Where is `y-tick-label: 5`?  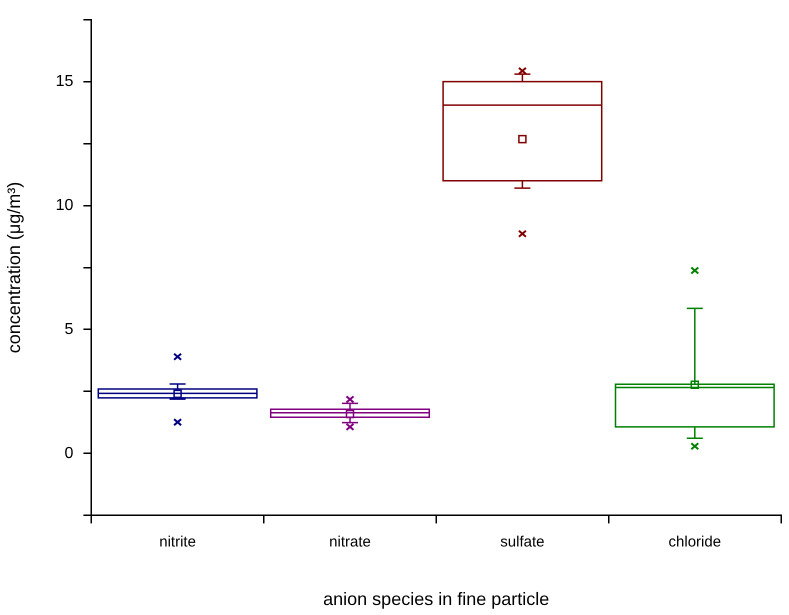
y-tick-label: 5 is located at coordinates (69, 329).